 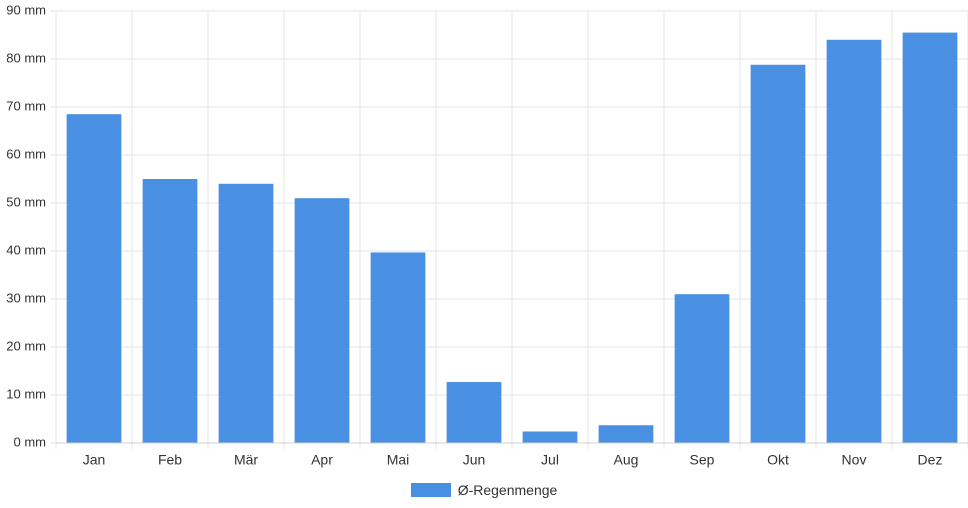 I want to click on bar-jan, so click(x=94, y=278).